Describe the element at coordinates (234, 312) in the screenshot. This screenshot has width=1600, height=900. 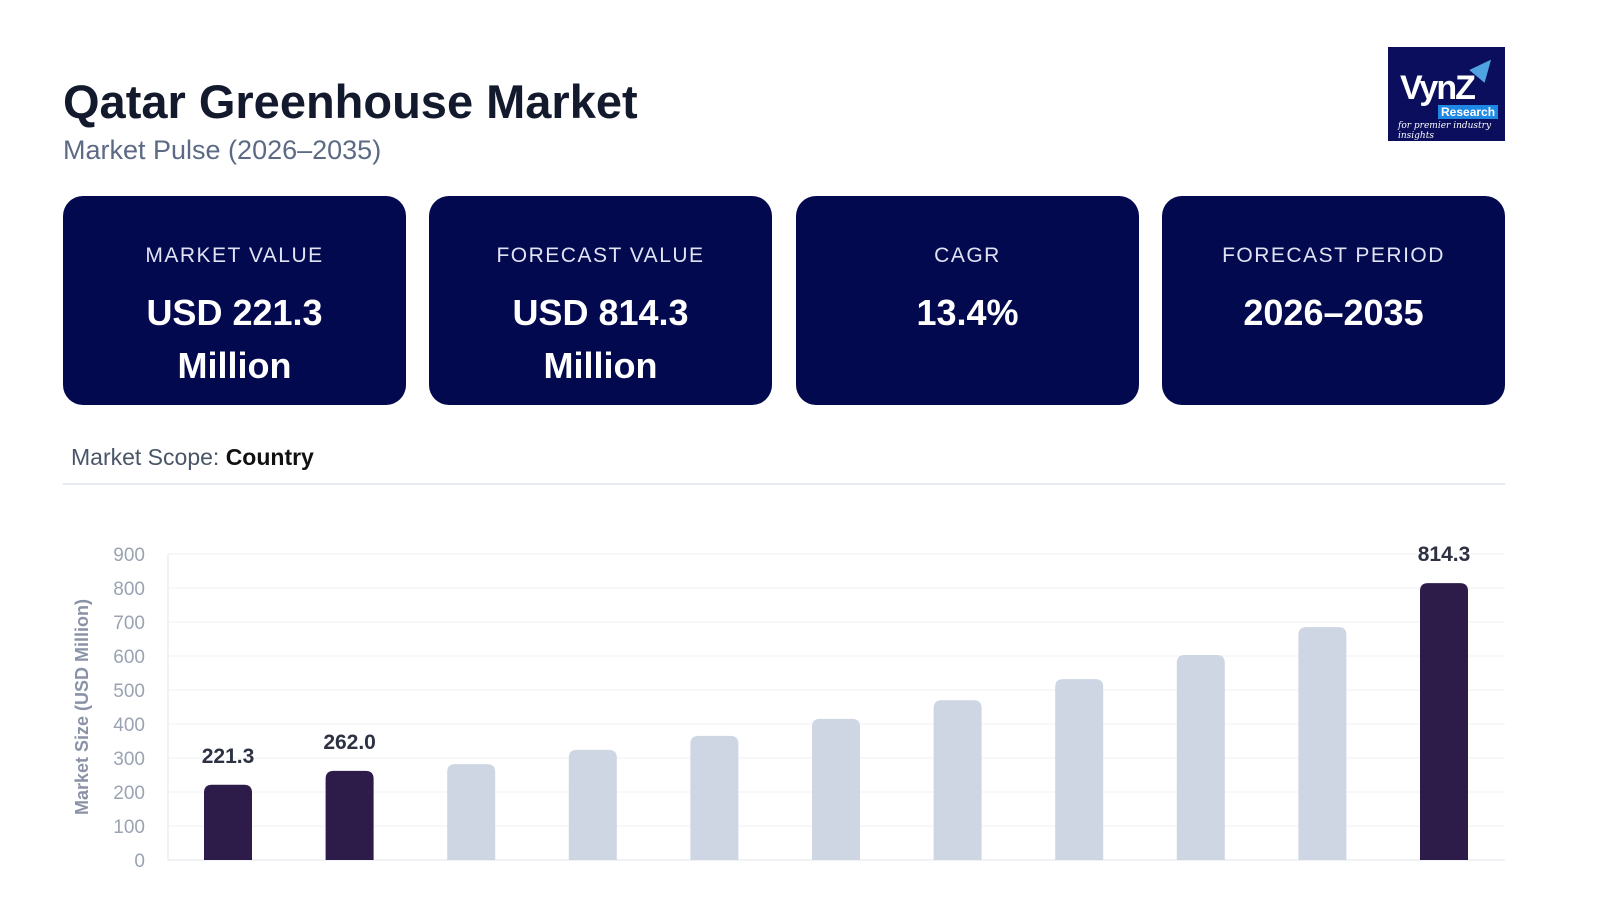
I see `card-value: USD 221.3` at that location.